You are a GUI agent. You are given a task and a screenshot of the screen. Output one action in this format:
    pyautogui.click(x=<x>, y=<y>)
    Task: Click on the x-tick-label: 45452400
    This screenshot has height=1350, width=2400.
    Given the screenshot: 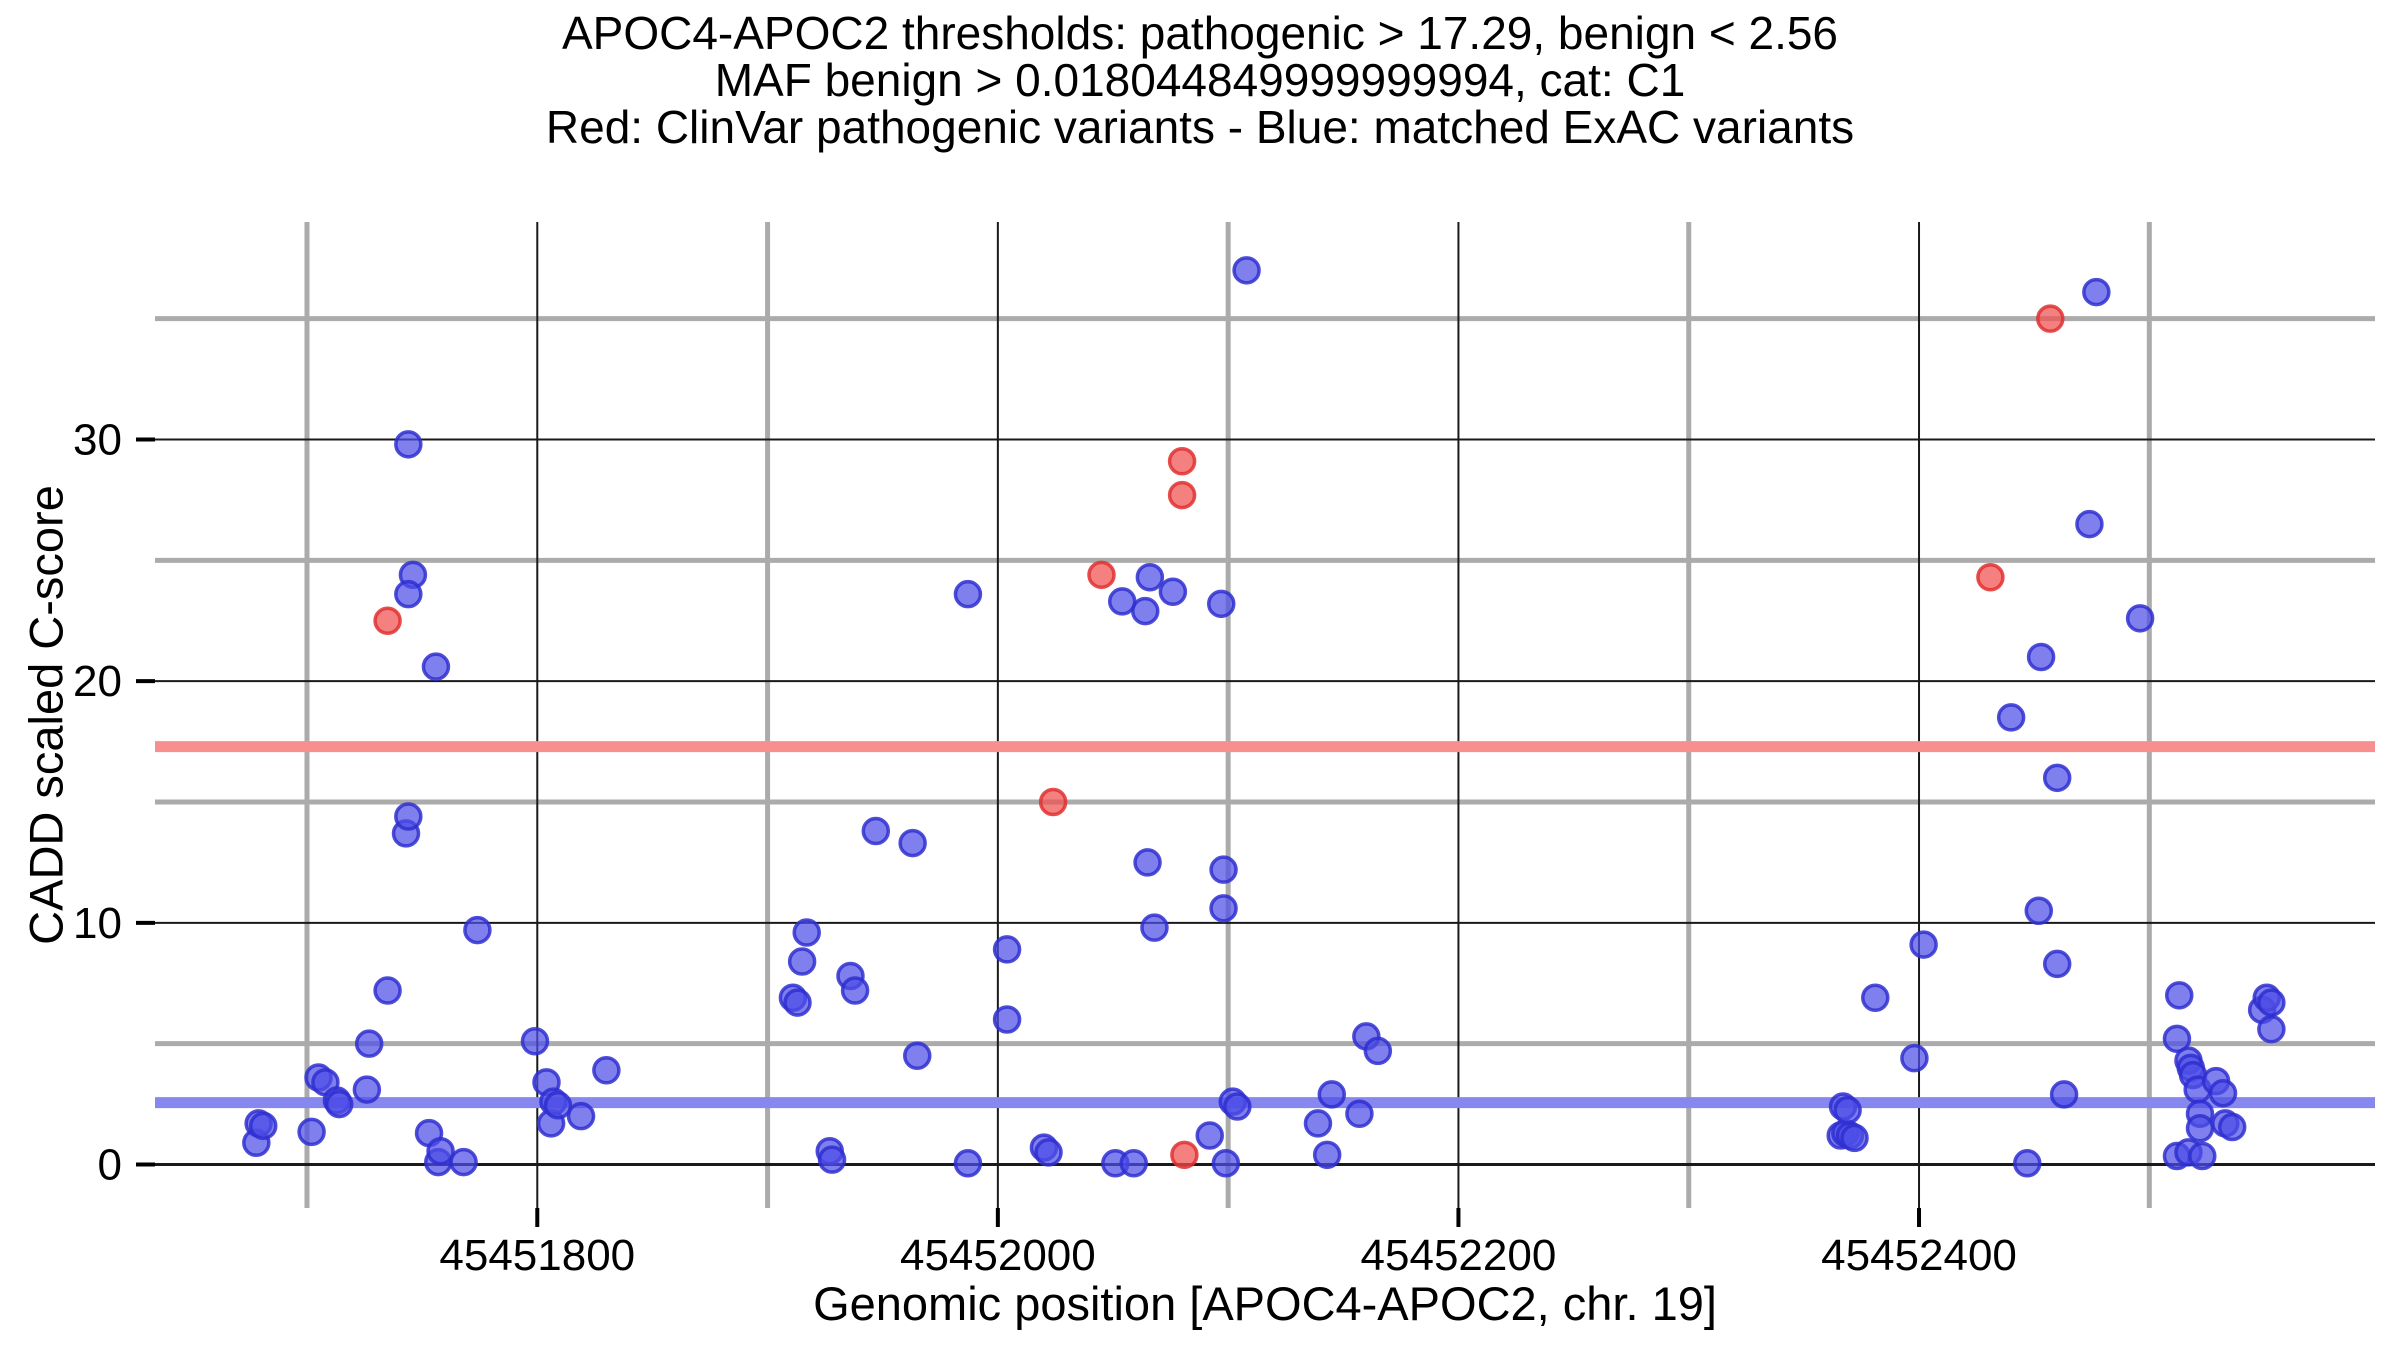 What is the action you would take?
    pyautogui.click(x=1919, y=1255)
    